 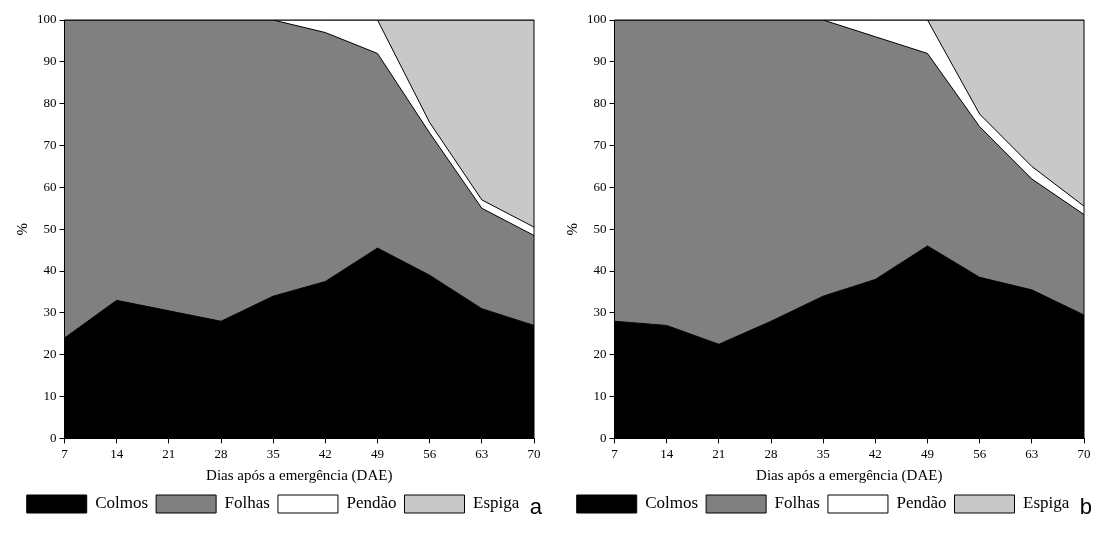 I want to click on text: a, so click(x=536, y=507).